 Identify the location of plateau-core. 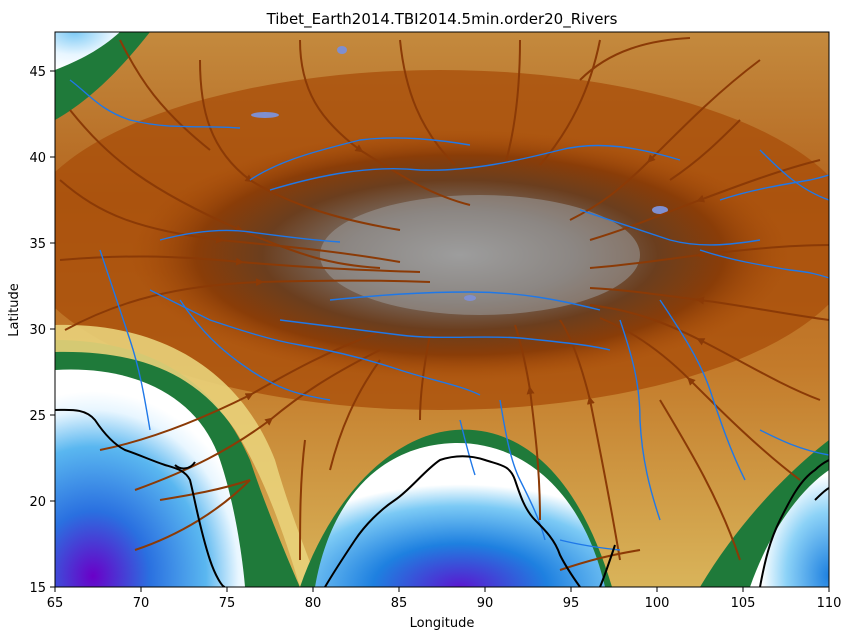
(480, 255).